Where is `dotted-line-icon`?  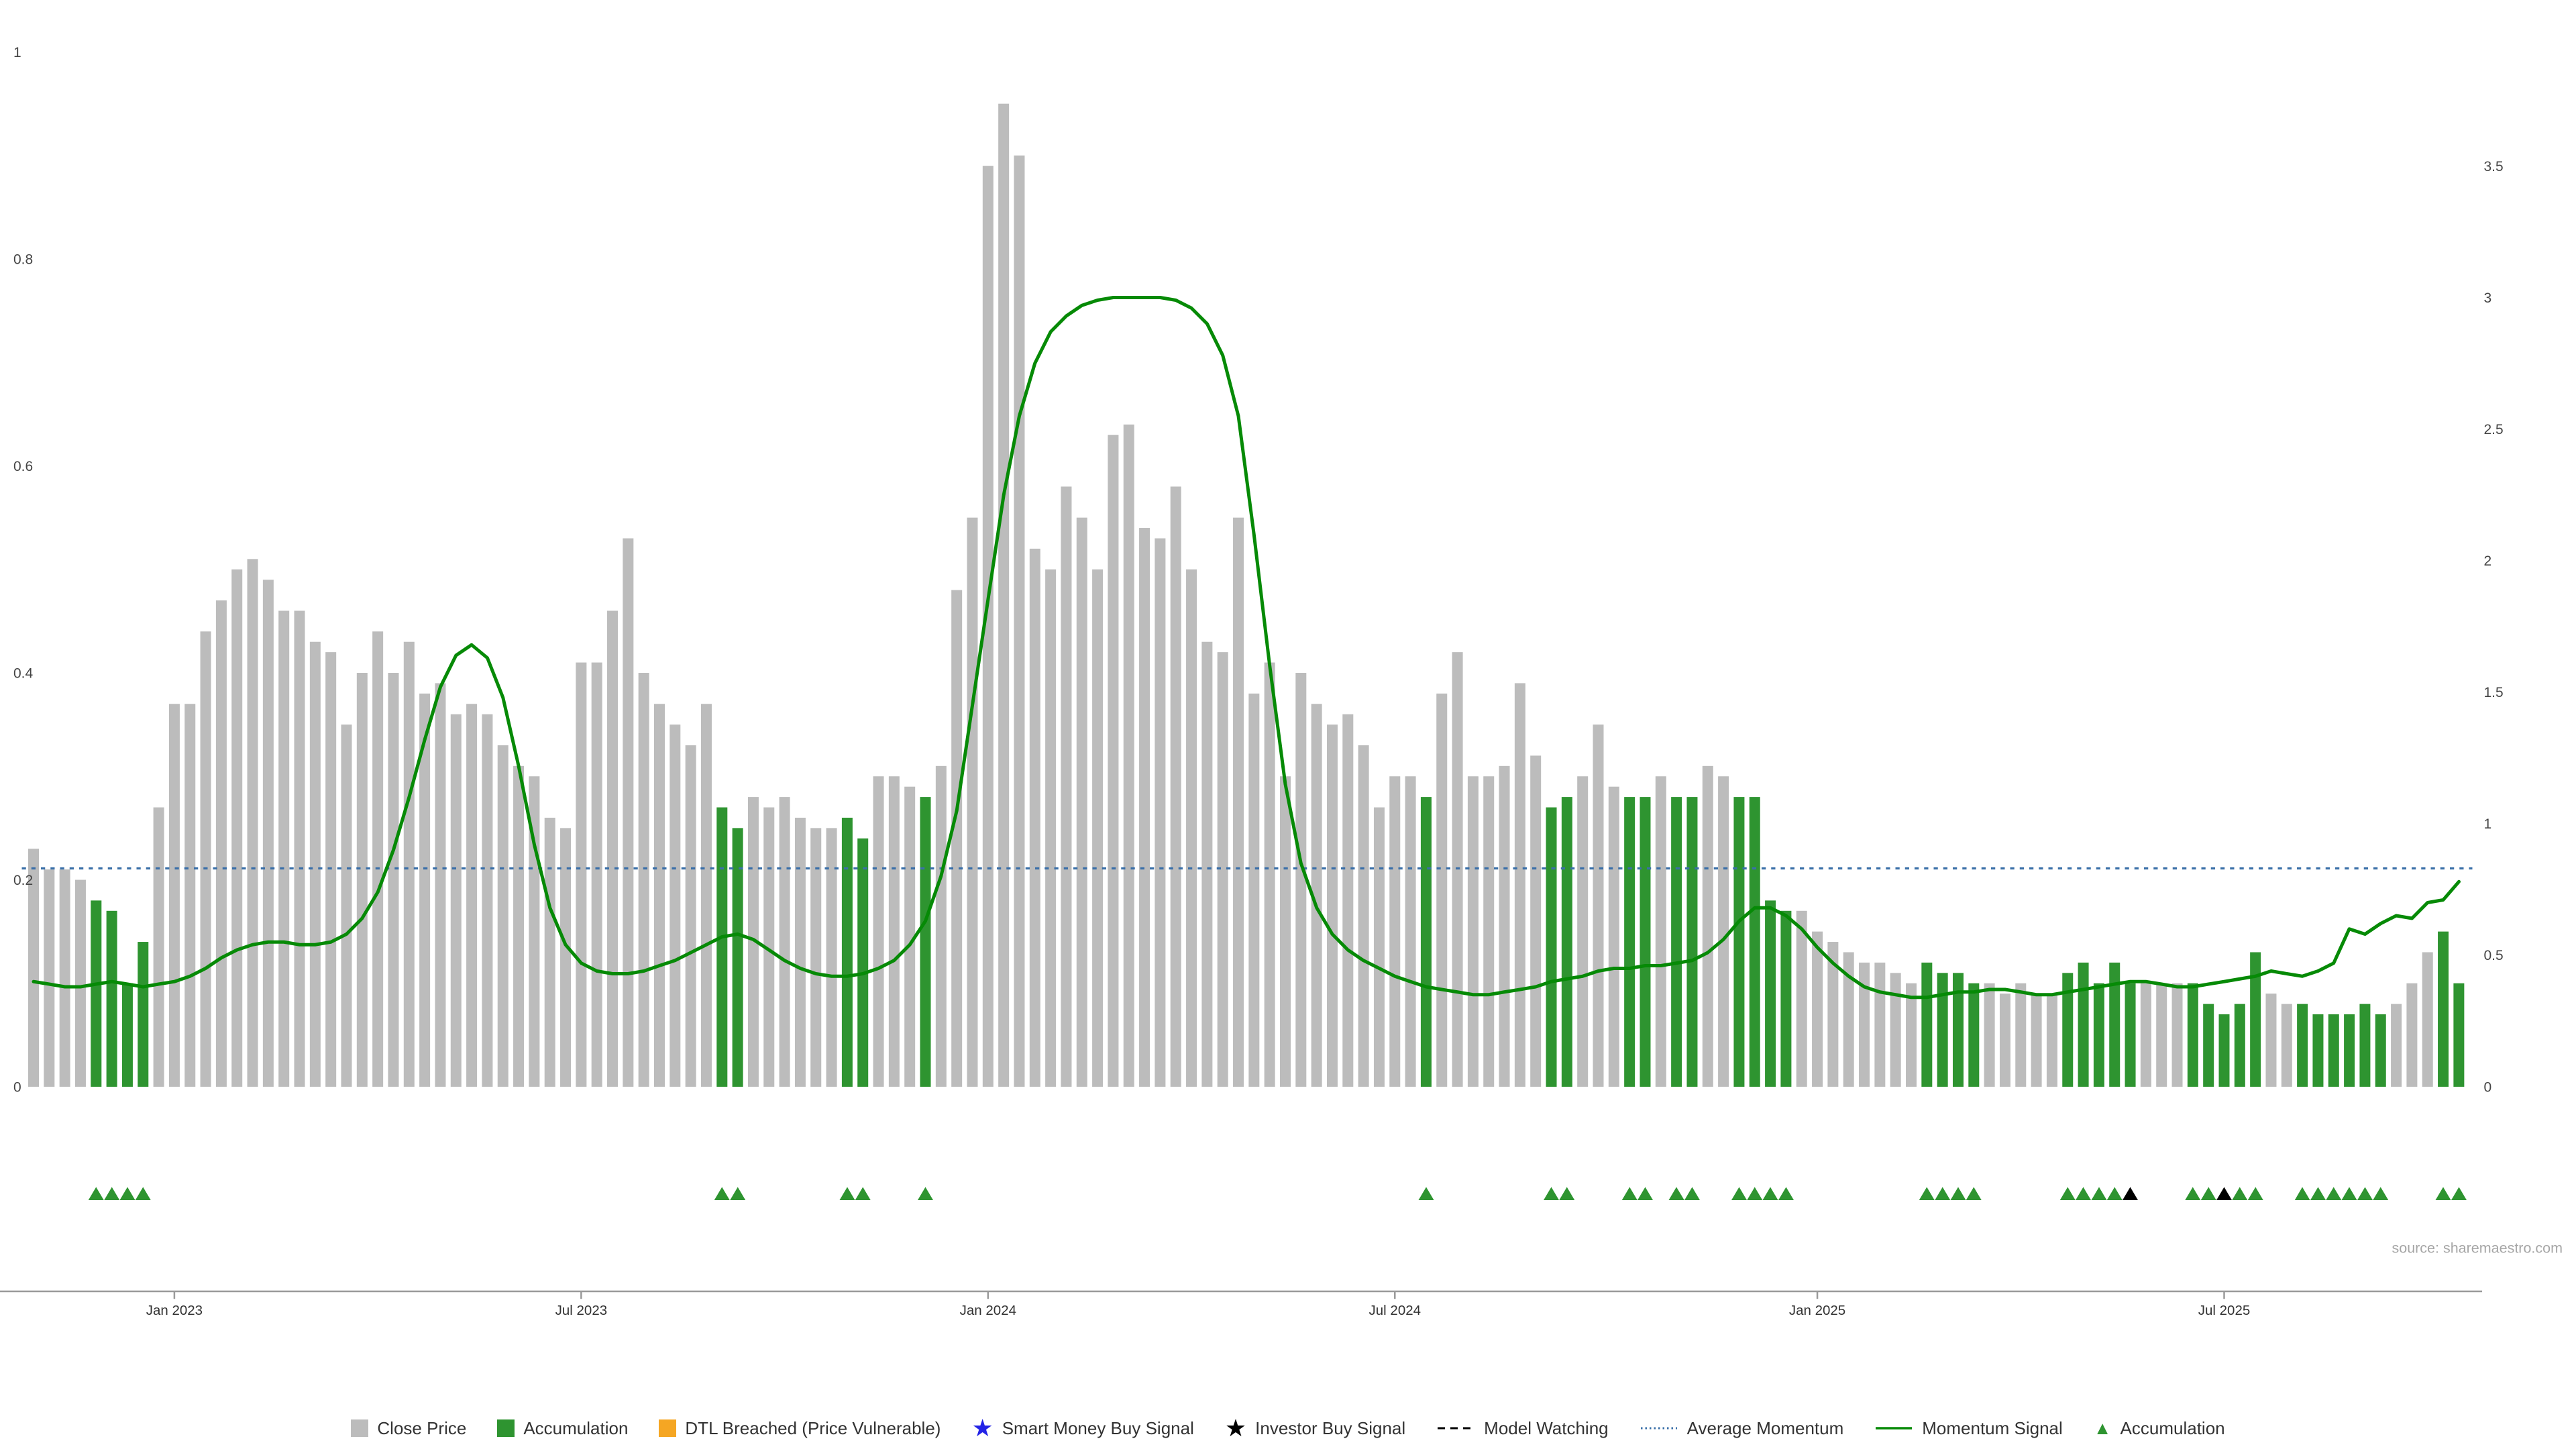
dotted-line-icon is located at coordinates (1658, 1428).